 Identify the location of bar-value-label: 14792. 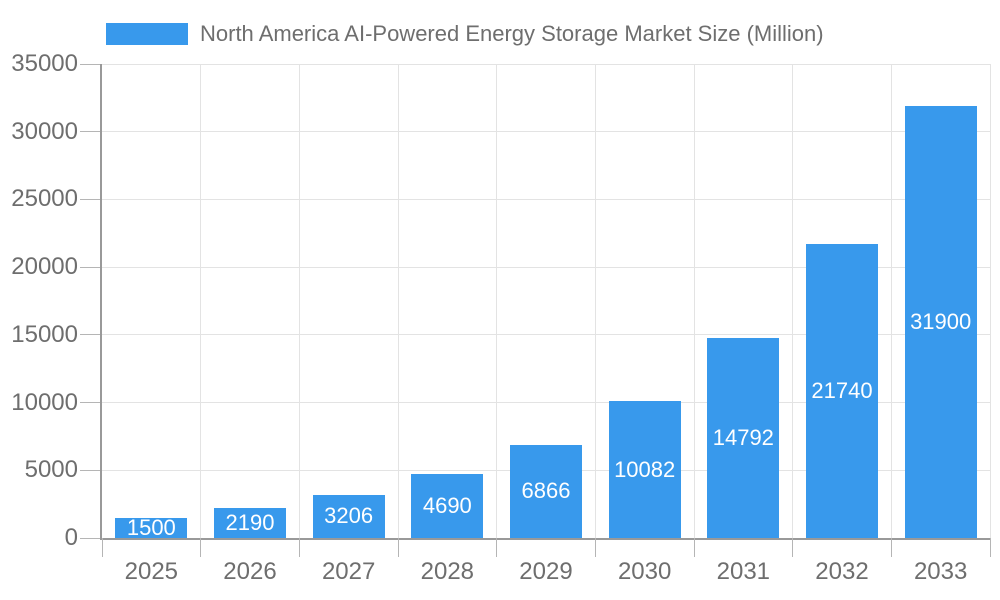
(743, 437).